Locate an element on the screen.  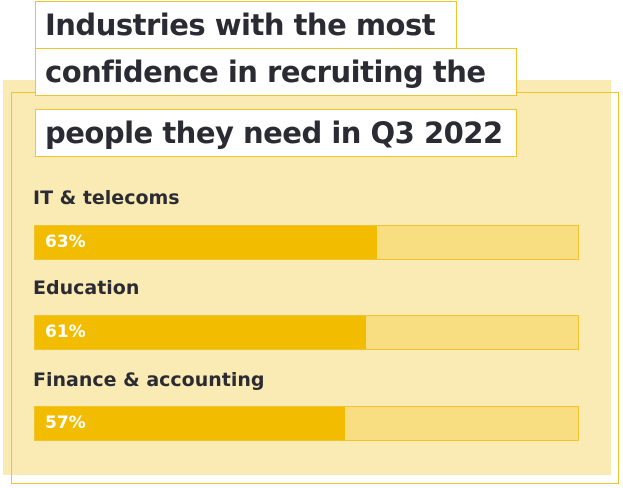
chart-title-line-3: people they need in Q3 2022 is located at coordinates (276, 133).